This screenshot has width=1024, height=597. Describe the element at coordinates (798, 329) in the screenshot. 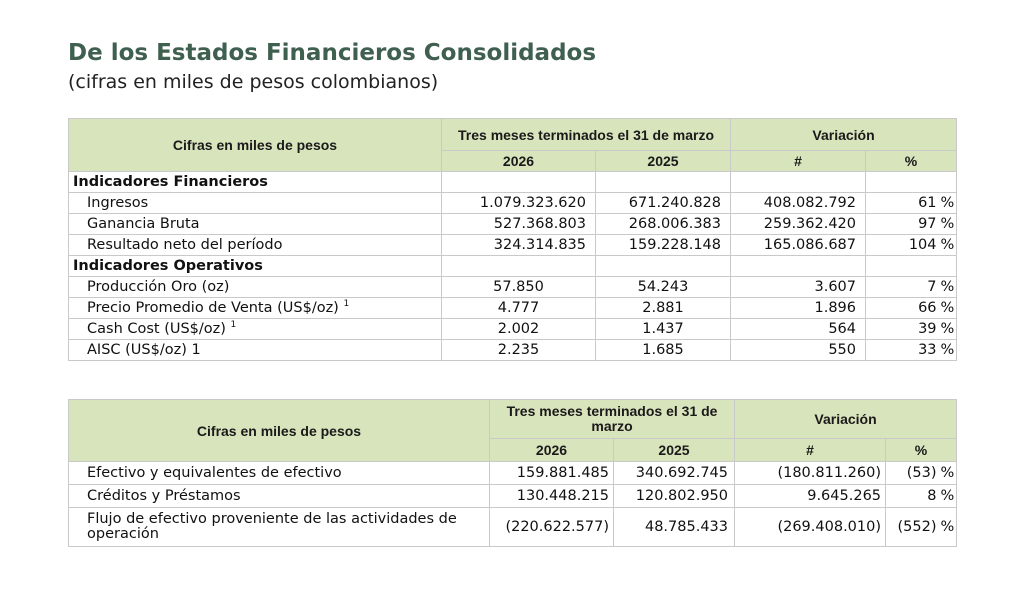

I see `variation-number: 564` at that location.